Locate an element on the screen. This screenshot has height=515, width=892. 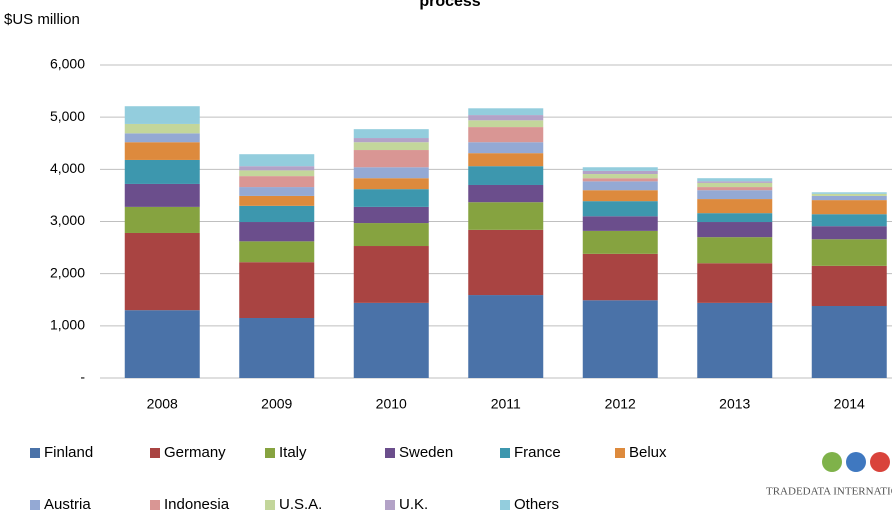
legend-label: Sweden is located at coordinates (426, 452).